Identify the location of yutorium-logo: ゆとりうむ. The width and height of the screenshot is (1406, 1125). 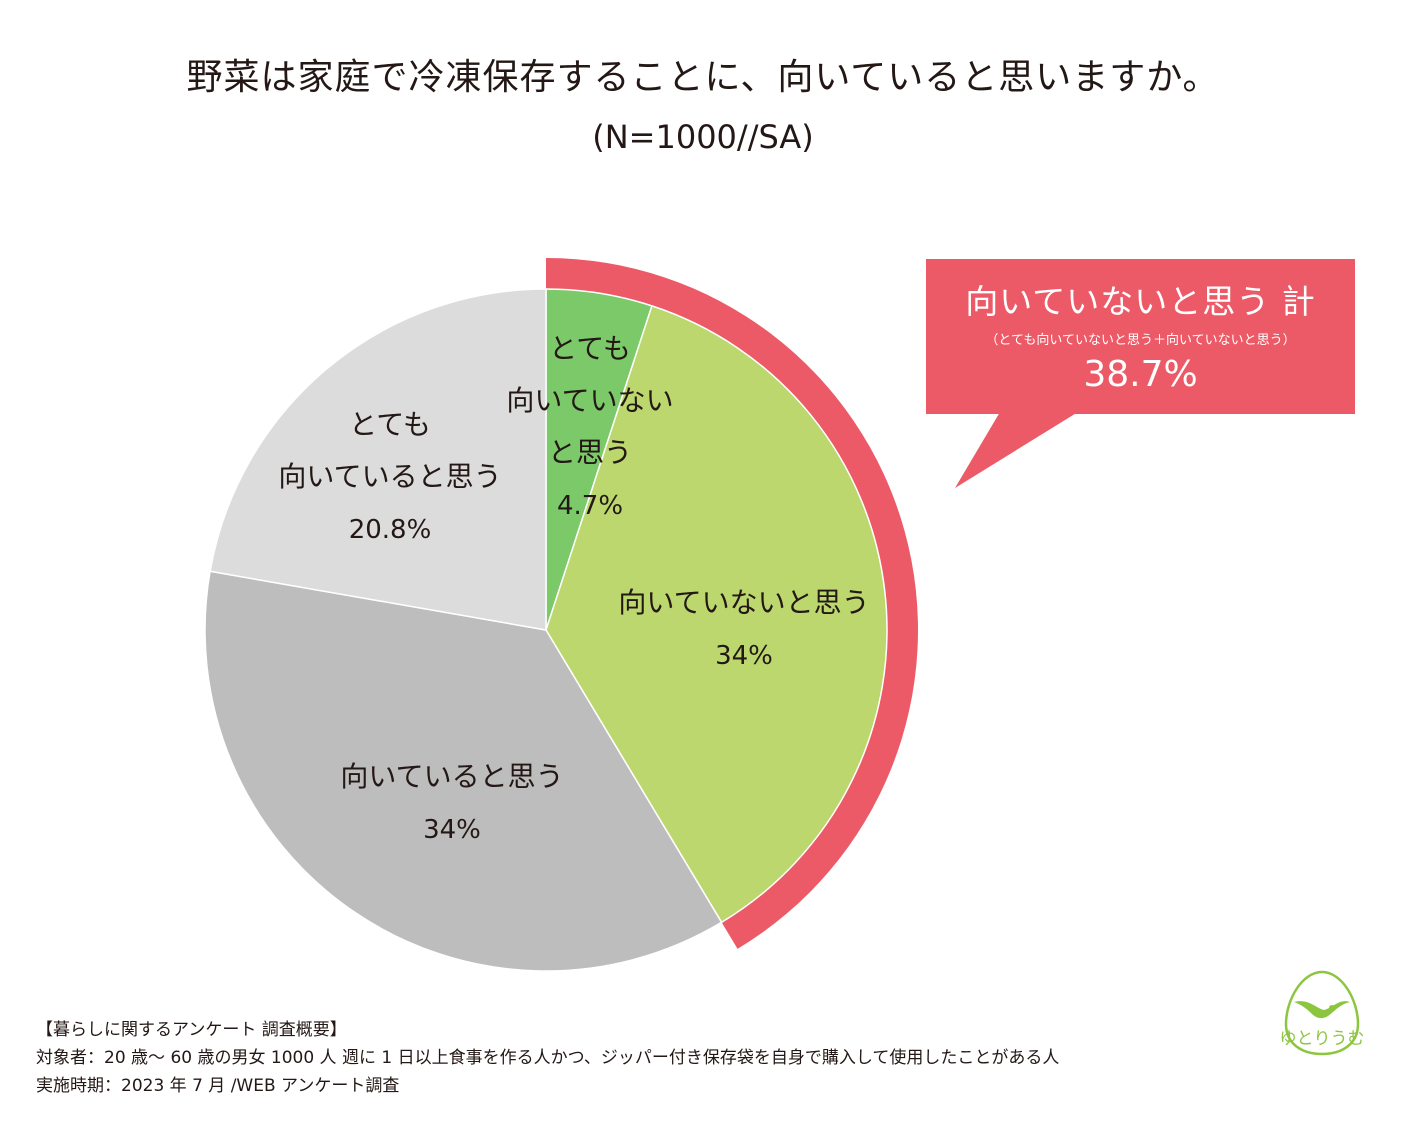
(1322, 1013).